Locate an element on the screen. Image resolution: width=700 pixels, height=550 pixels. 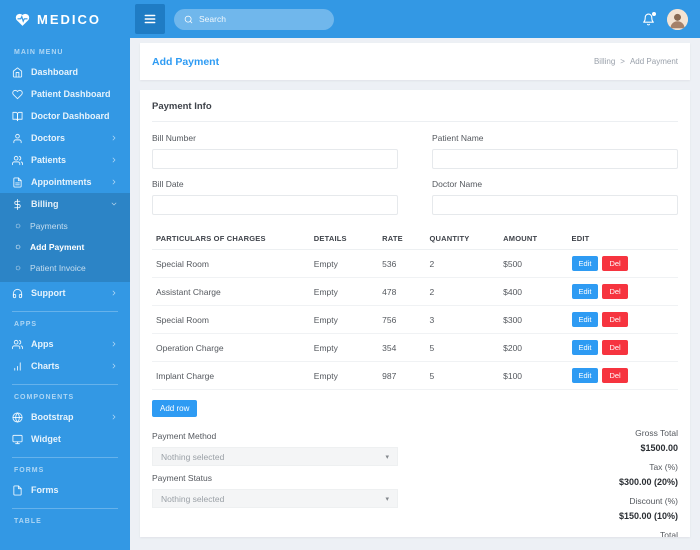
headphones-icon is located at coordinates (17, 293).